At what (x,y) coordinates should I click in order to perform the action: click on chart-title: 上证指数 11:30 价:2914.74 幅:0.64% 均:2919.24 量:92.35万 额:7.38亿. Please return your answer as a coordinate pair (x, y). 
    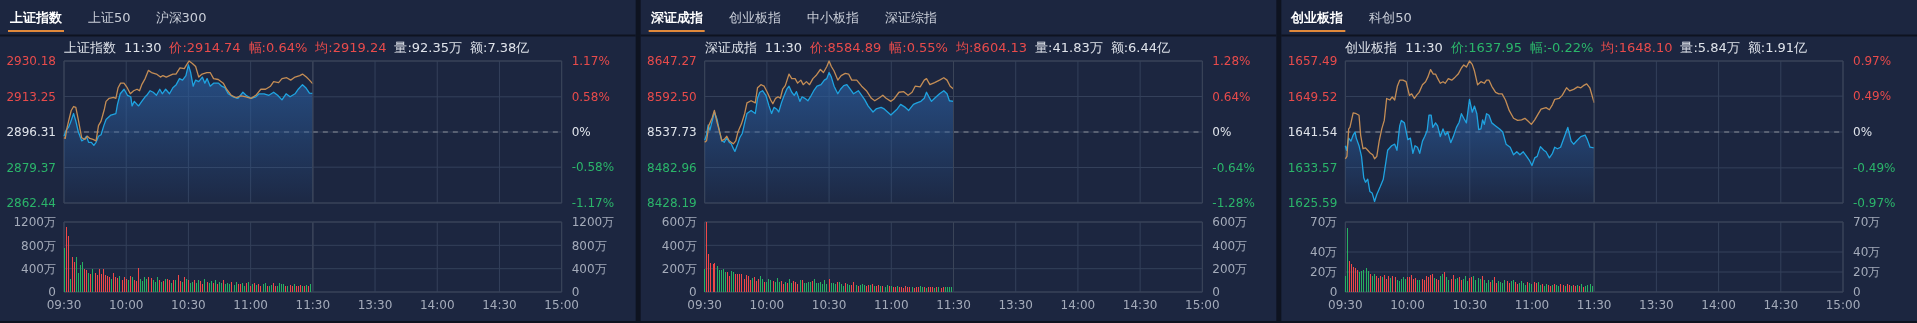
    Looking at the image, I should click on (297, 47).